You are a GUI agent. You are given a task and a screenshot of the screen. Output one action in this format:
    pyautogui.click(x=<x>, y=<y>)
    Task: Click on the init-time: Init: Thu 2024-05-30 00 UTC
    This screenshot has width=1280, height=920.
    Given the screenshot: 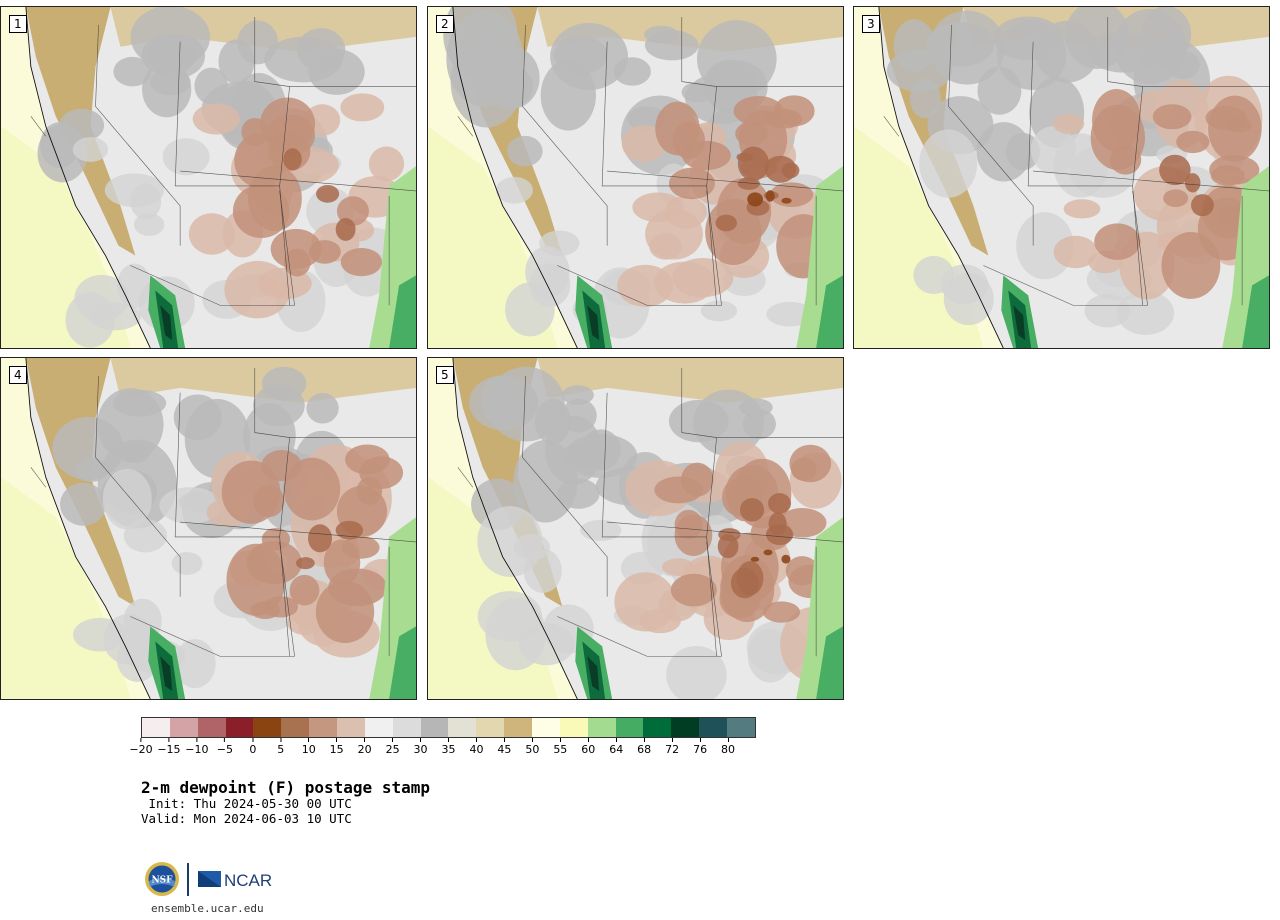 What is the action you would take?
    pyautogui.click(x=246, y=803)
    